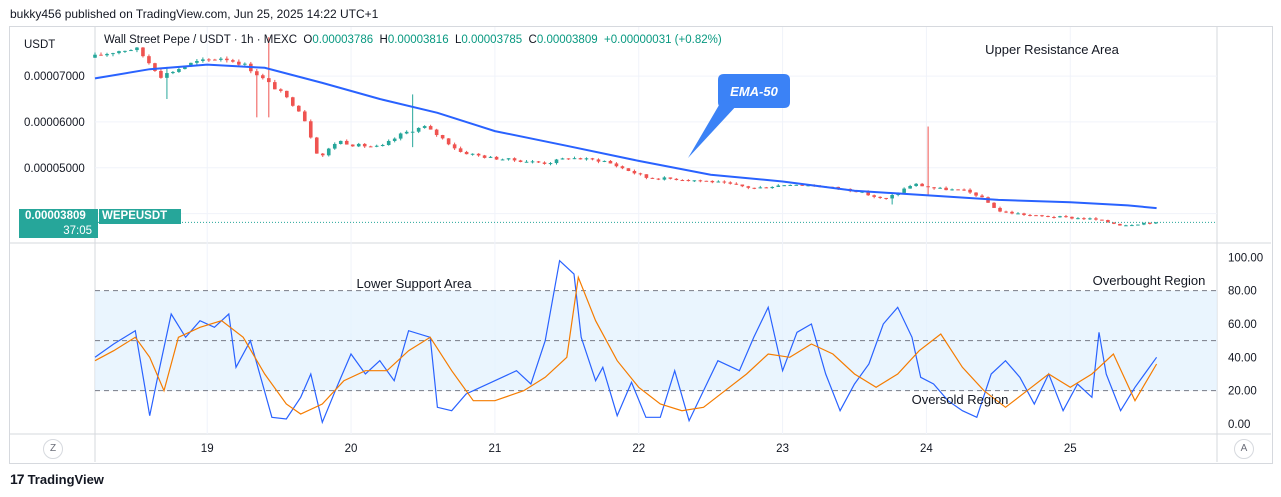 This screenshot has height=497, width=1281. Describe the element at coordinates (663, 40) in the screenshot. I see `legend-change: +0.00000031 (+0.82%)` at that location.